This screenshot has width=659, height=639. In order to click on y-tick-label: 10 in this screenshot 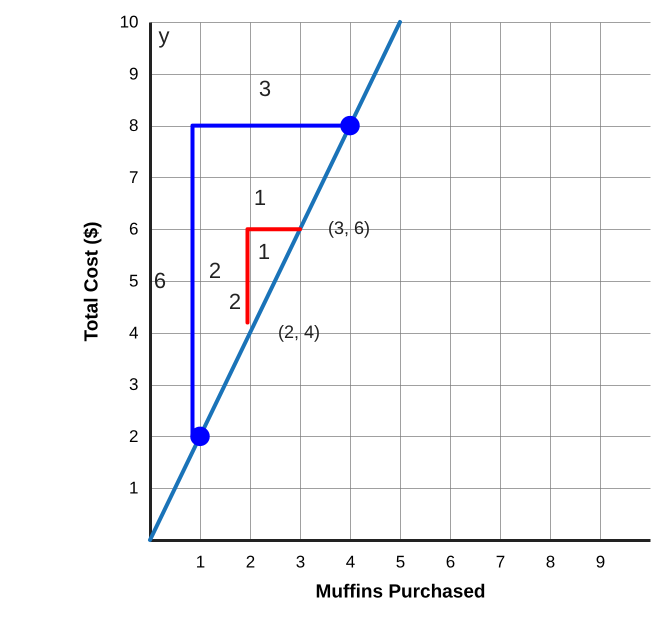, I will do `click(129, 22)`.